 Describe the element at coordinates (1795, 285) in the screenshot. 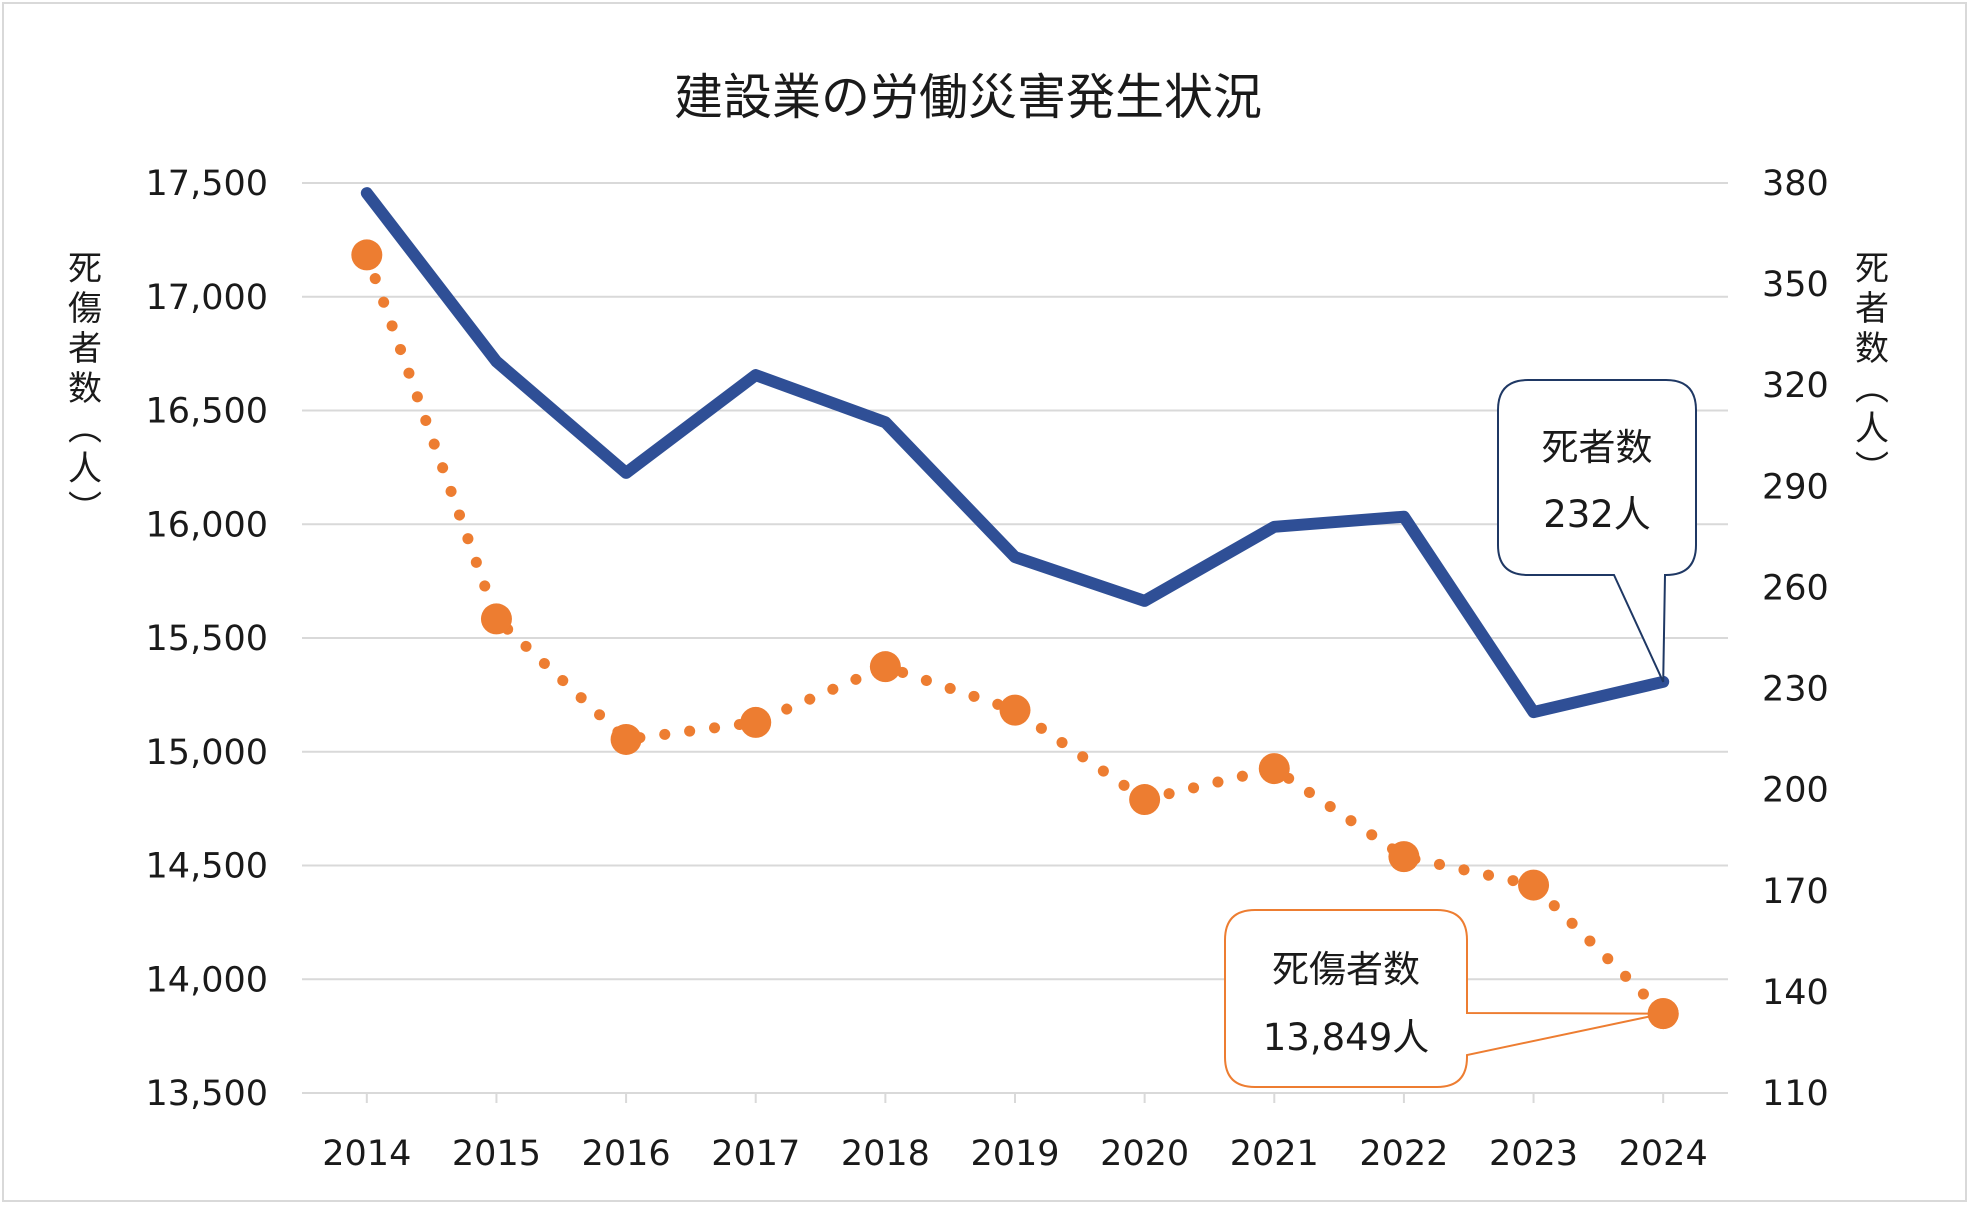

I see `right-tick-label: 350` at that location.